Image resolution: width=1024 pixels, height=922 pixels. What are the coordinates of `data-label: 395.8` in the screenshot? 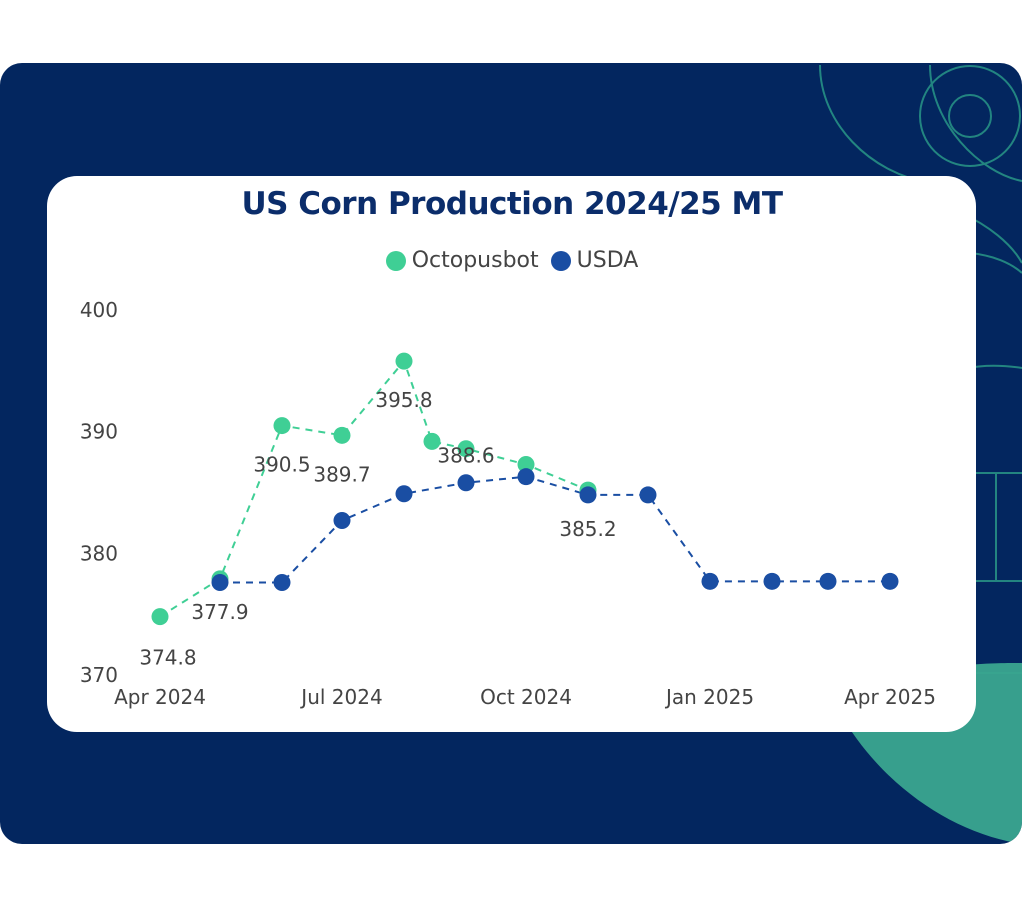 It's located at (403, 400).